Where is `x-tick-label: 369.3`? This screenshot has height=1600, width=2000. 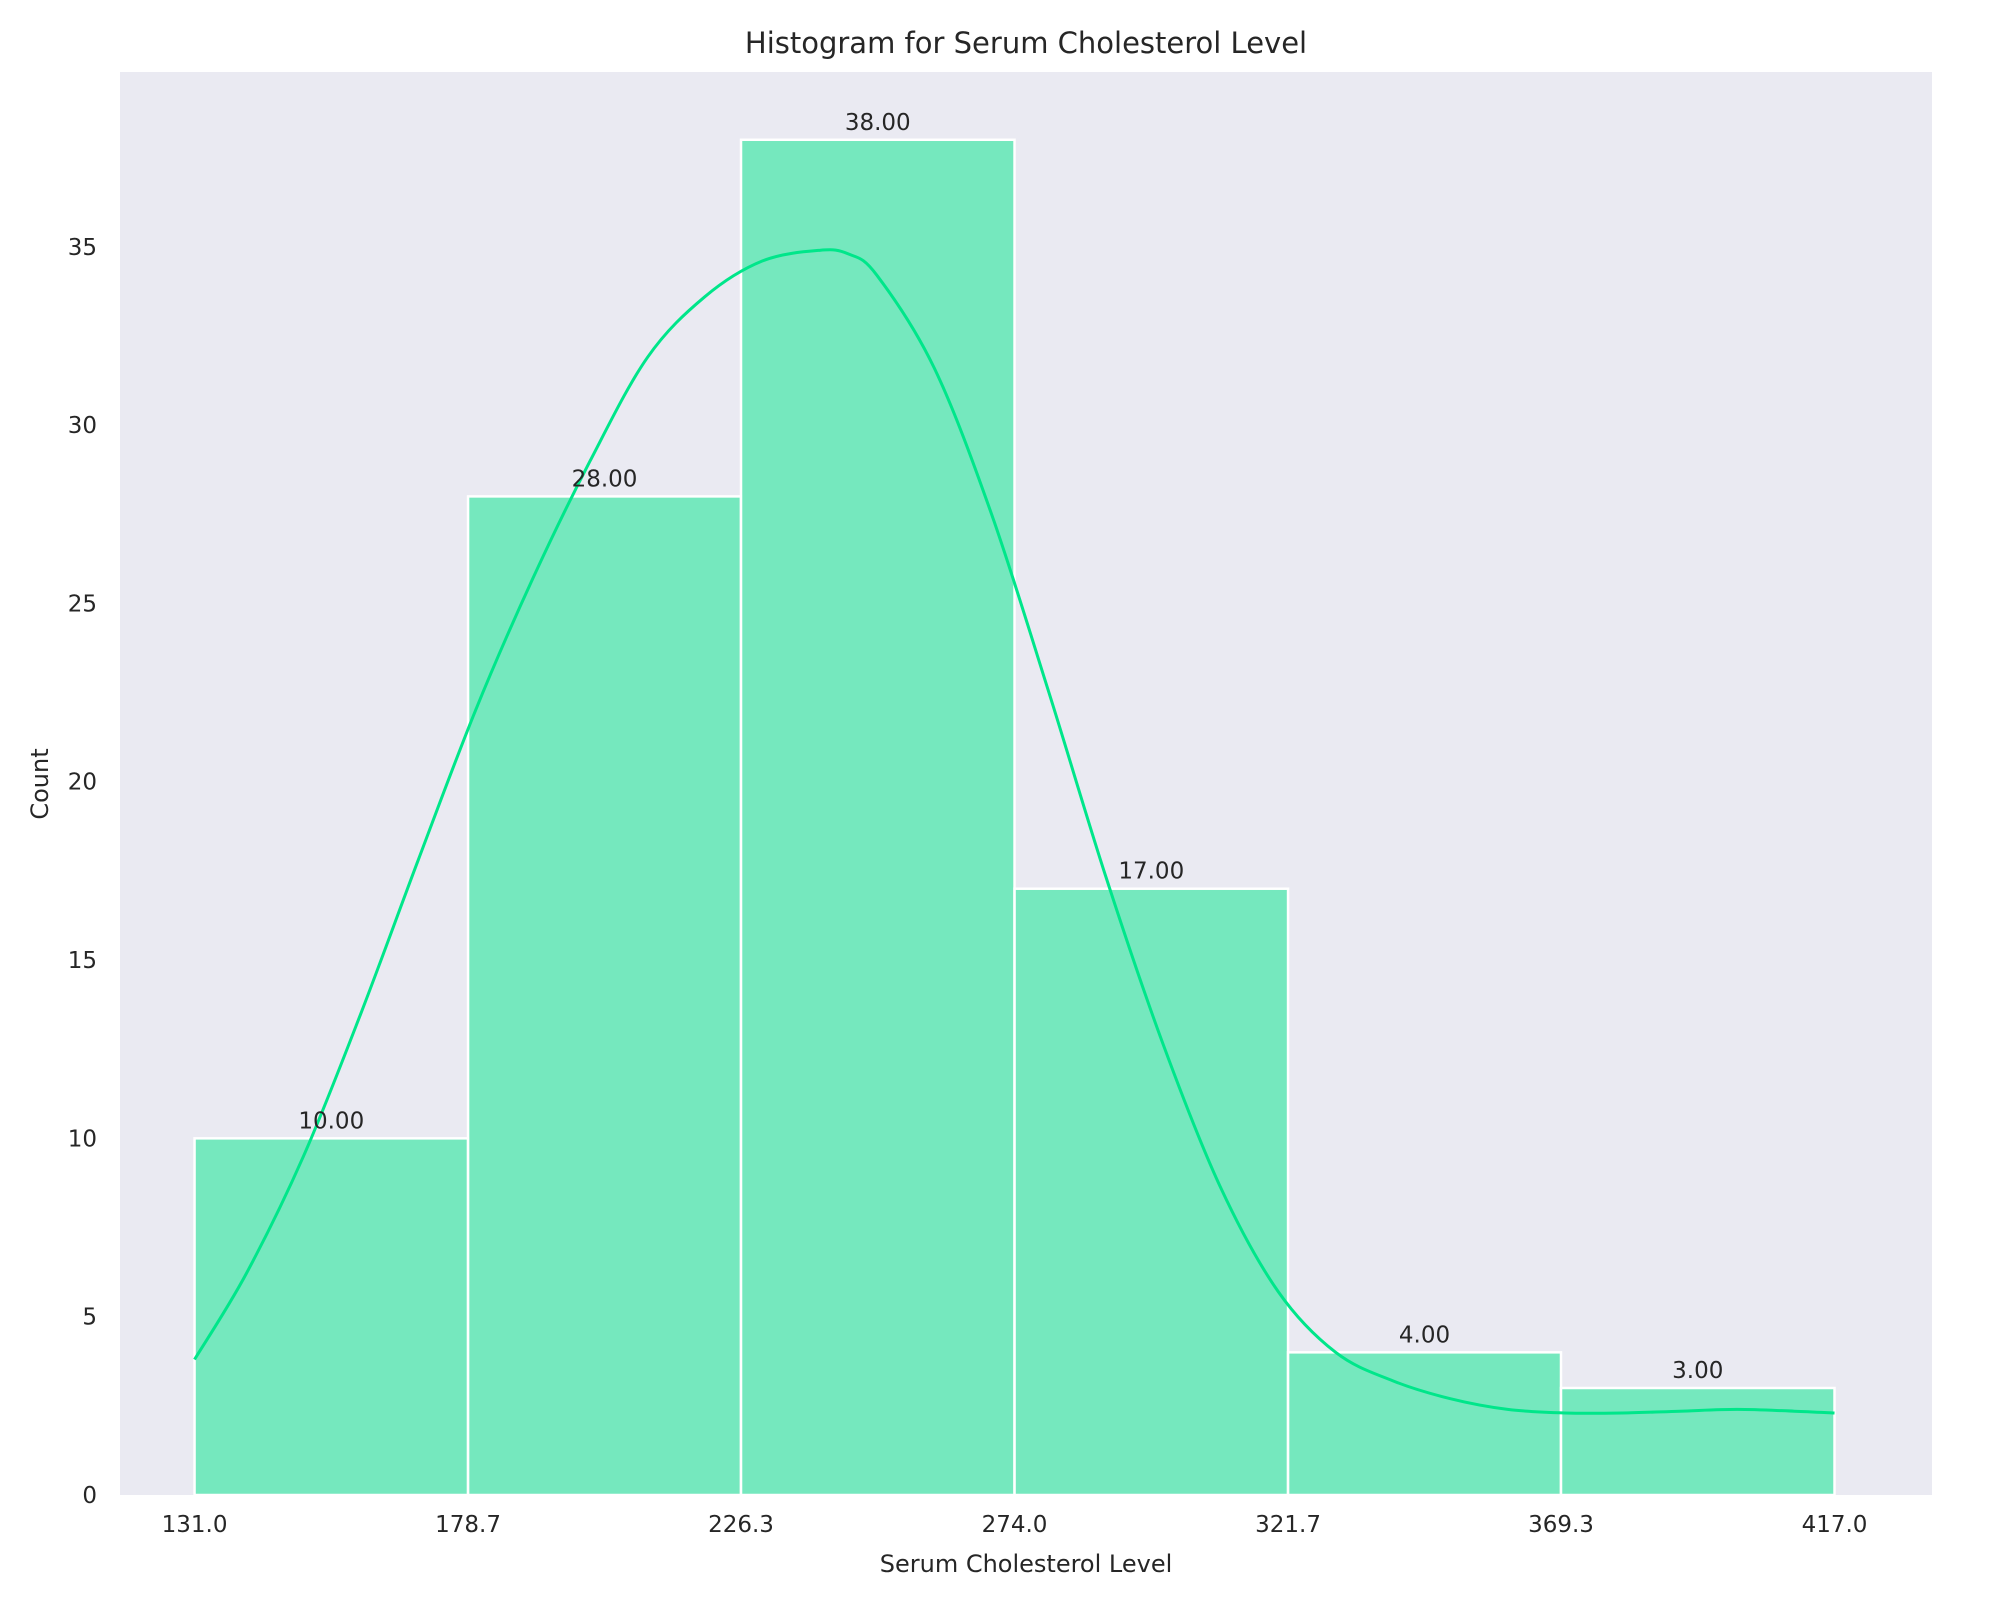 x-tick-label: 369.3 is located at coordinates (1561, 1525).